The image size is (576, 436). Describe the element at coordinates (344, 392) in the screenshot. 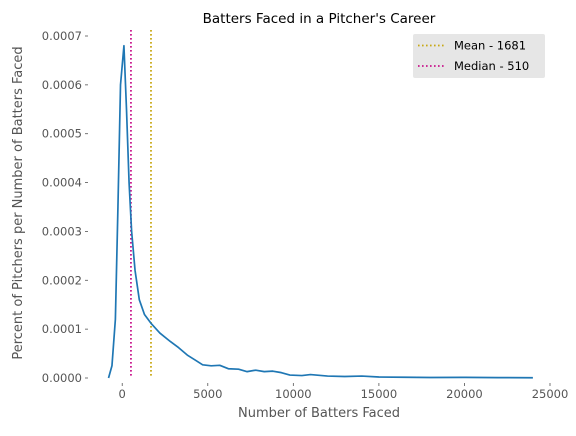

I see `x-axis: 0 5000 10000 15000 20000 25000` at that location.